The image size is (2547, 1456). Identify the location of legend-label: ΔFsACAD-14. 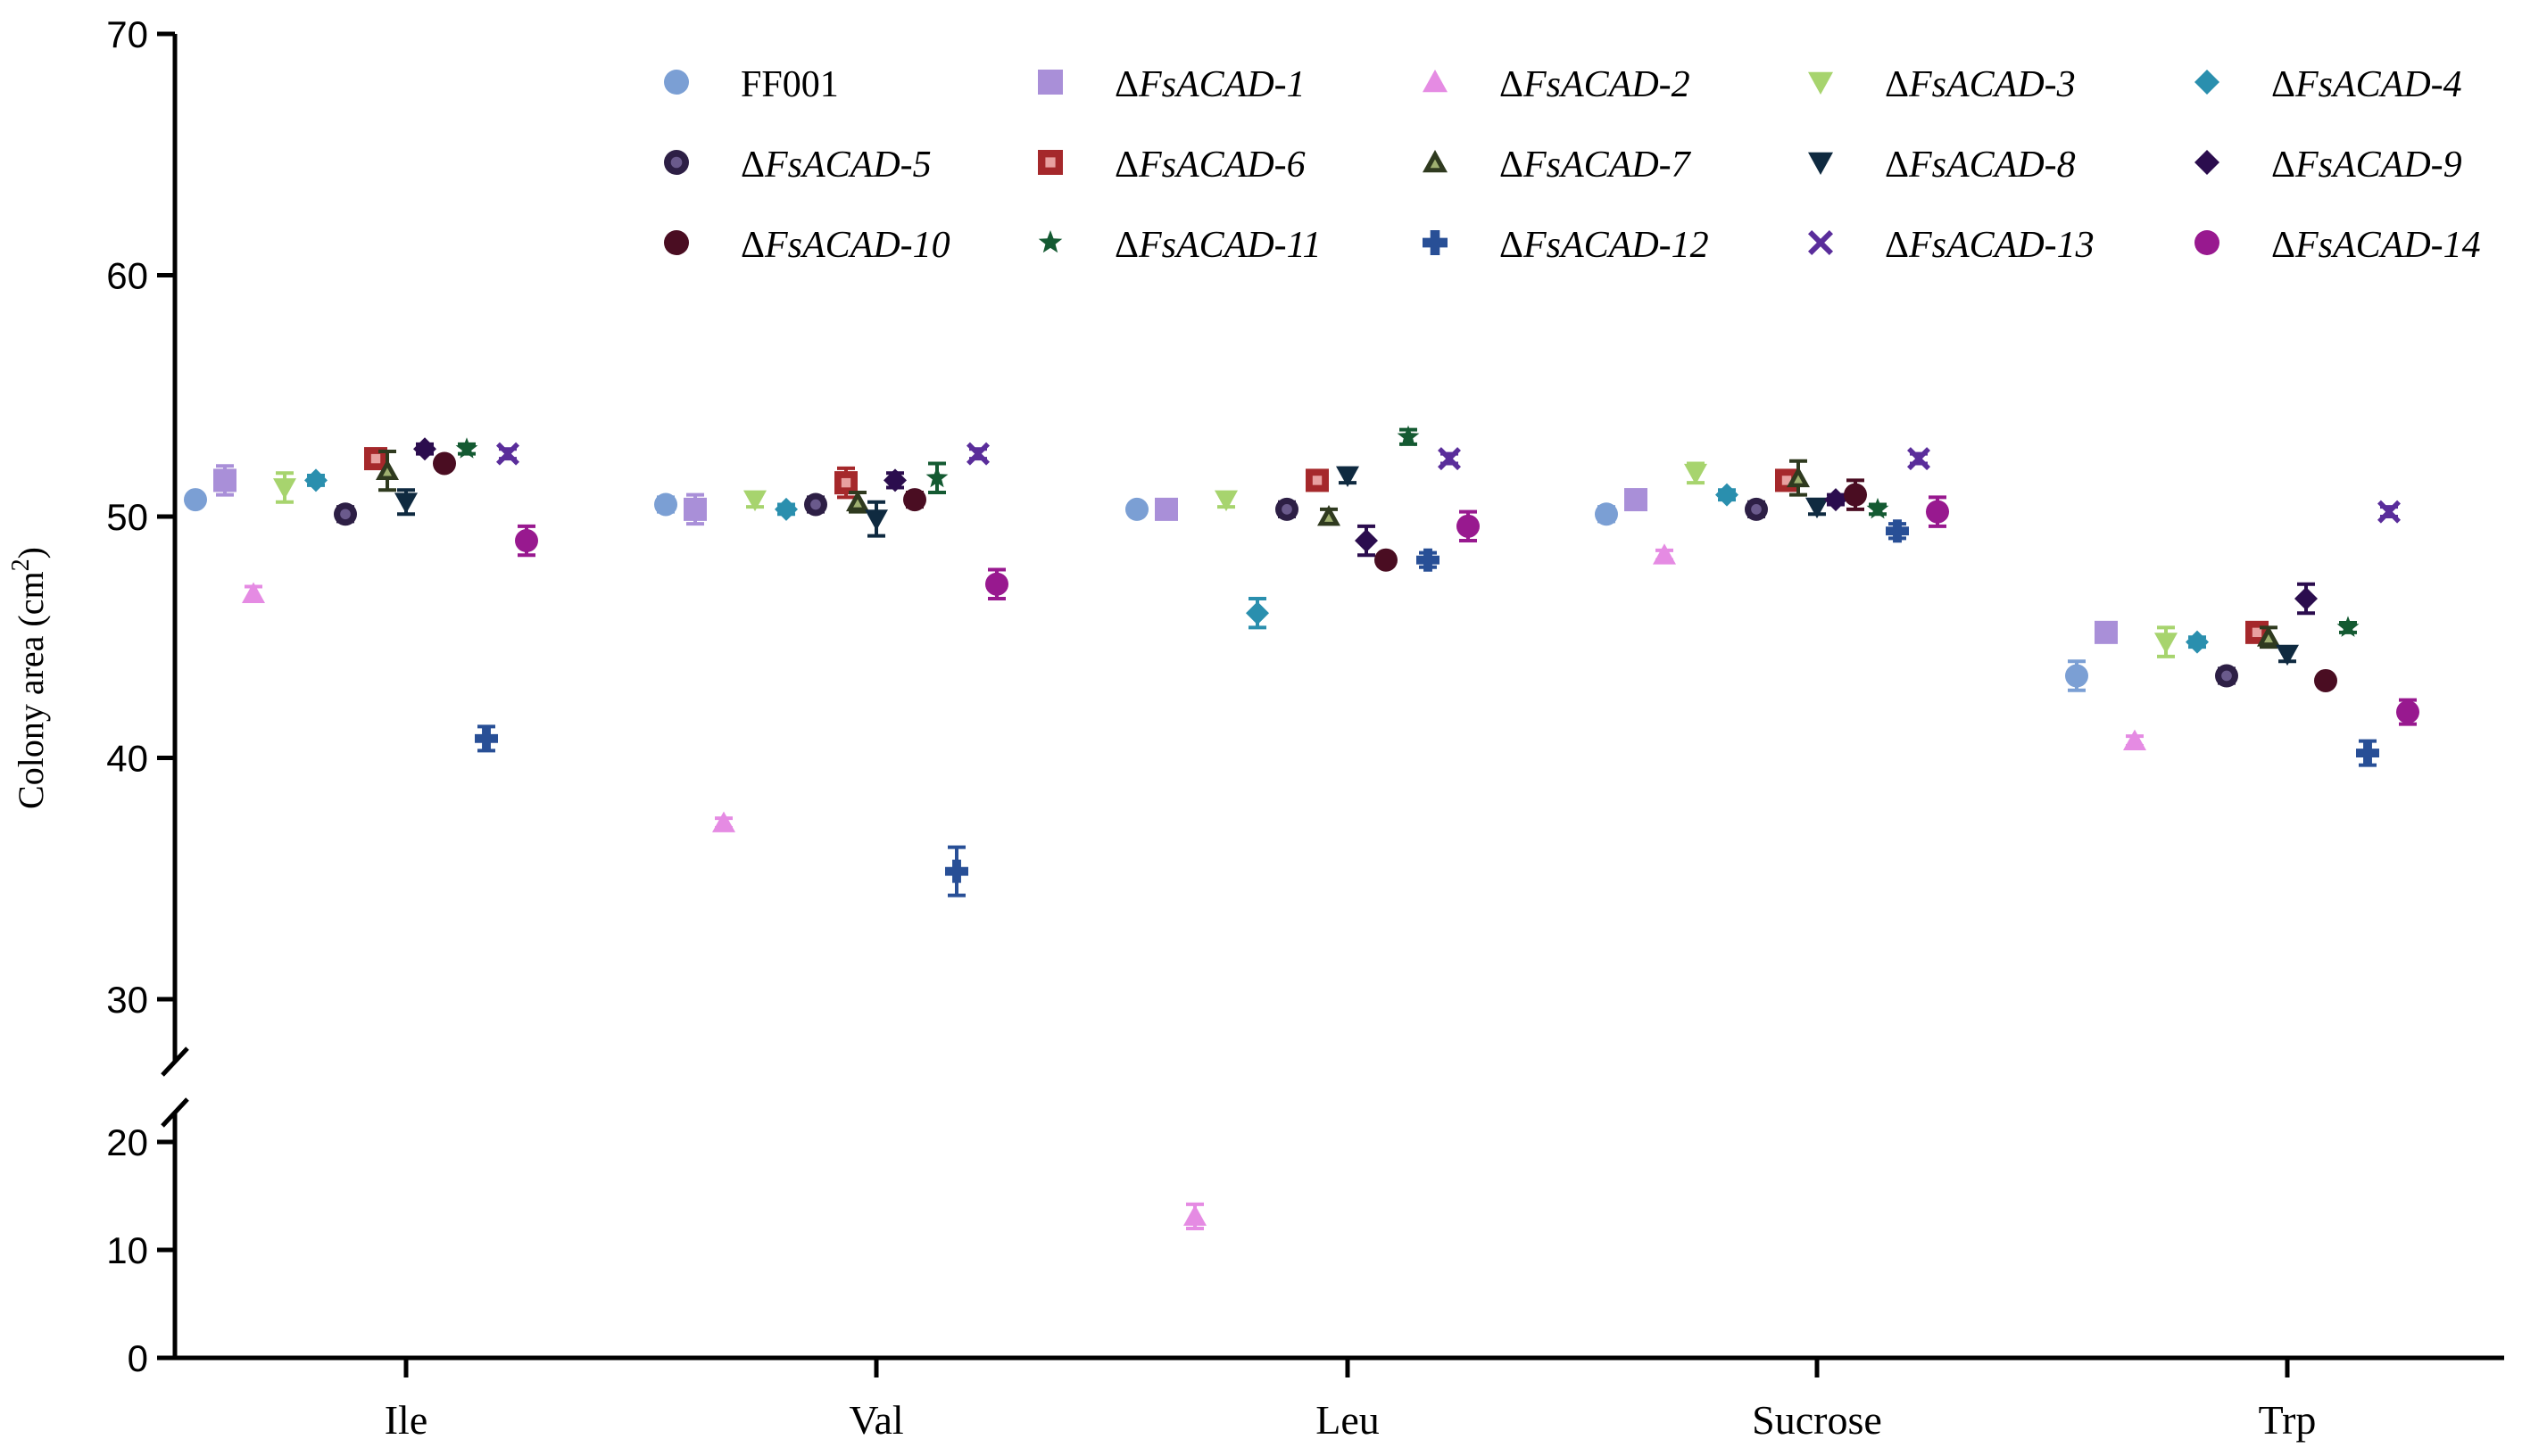
(2376, 245).